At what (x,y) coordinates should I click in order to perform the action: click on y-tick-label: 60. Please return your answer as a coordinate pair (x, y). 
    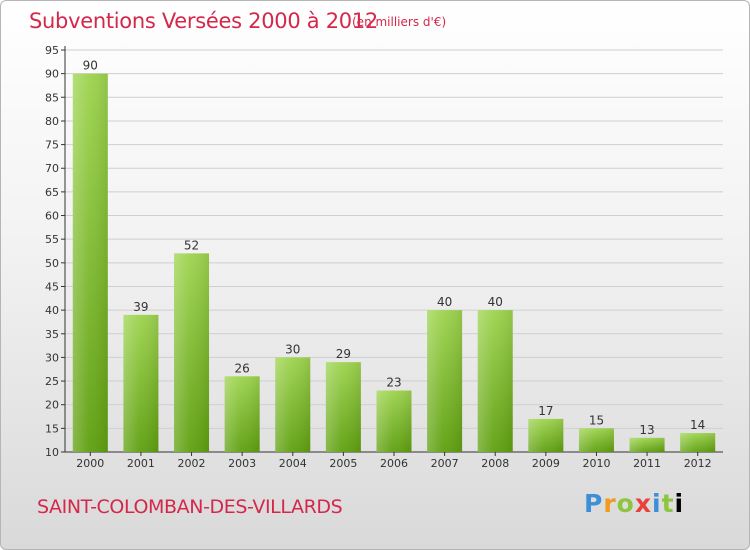
    Looking at the image, I should click on (52, 216).